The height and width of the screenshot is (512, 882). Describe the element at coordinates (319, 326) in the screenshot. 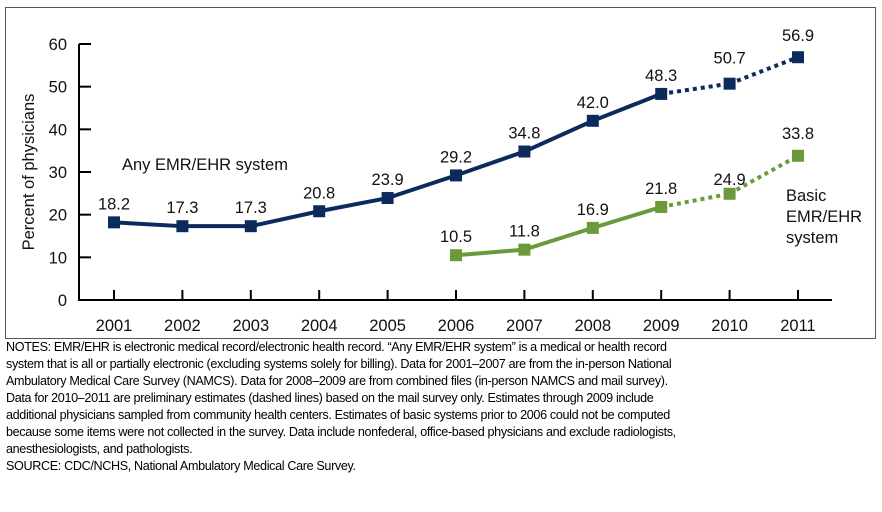

I see `x-tick-label: 2004` at that location.